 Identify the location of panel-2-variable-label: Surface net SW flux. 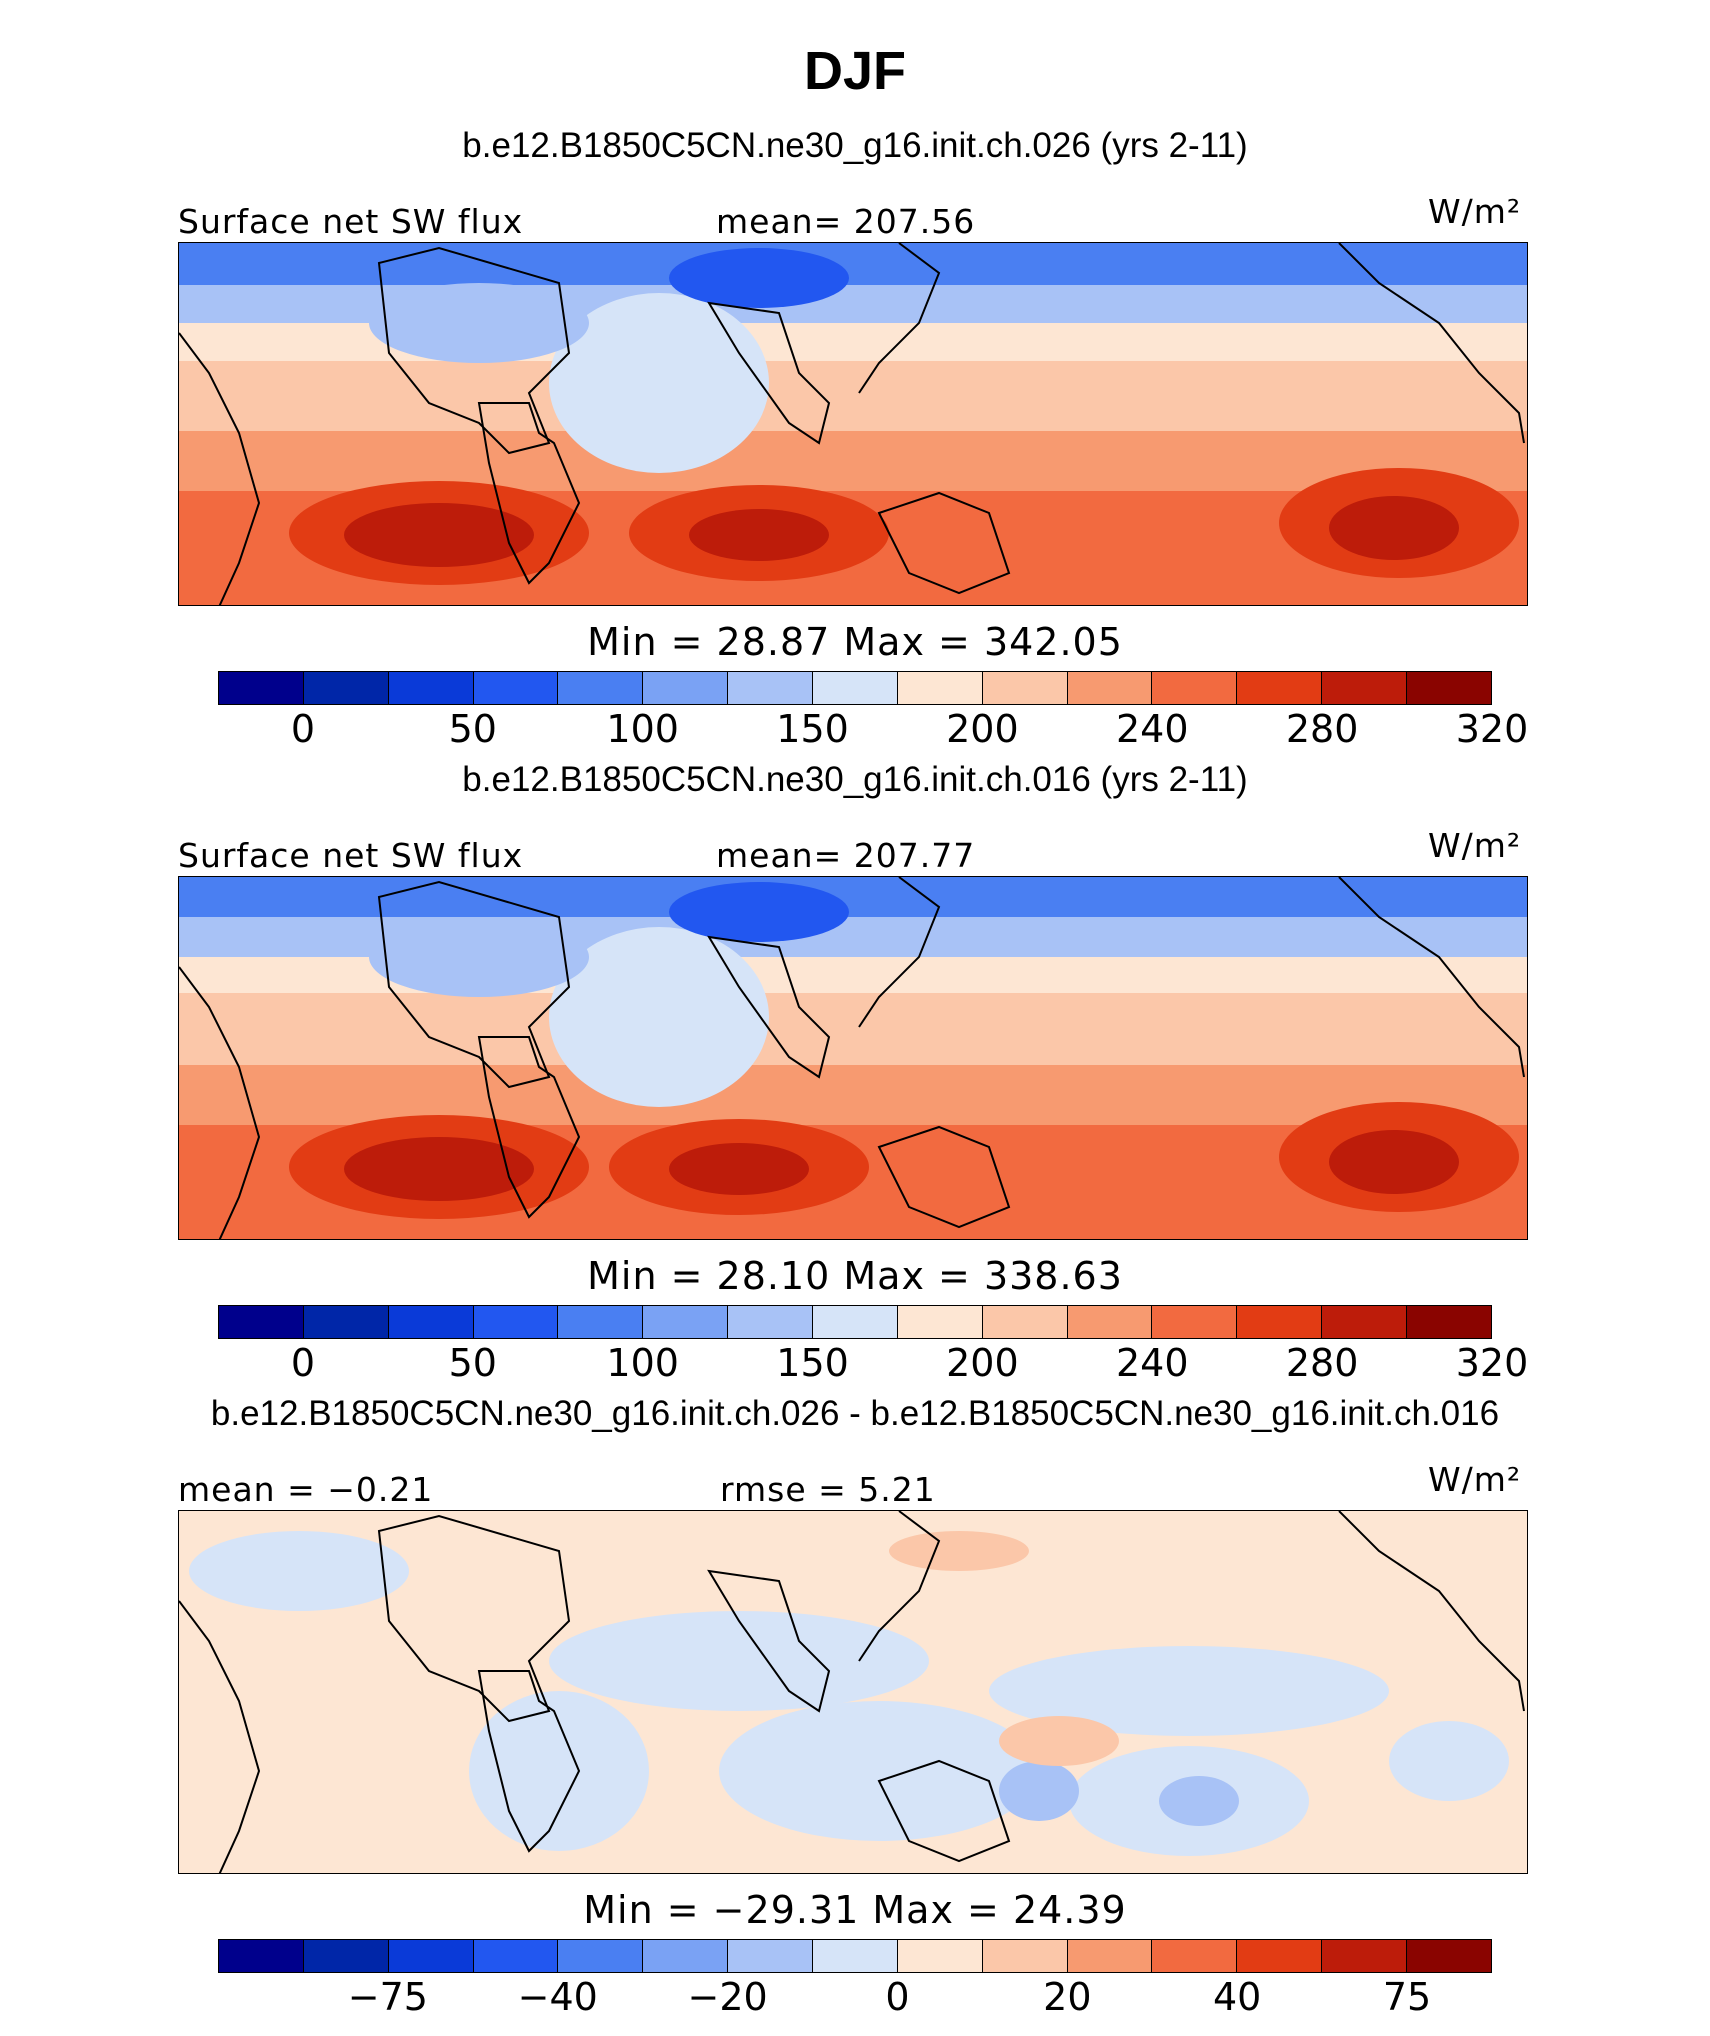
(351, 855).